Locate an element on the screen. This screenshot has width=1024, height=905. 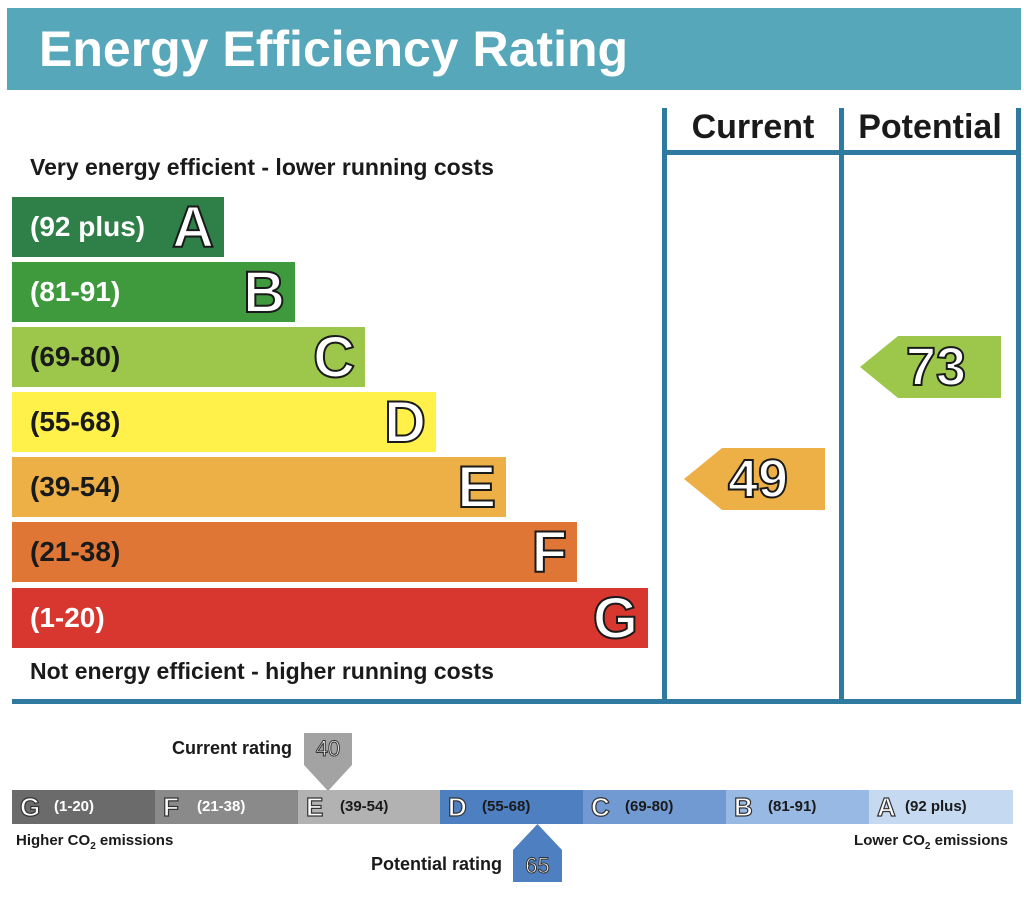
page-title: Energy Efficiency Rating is located at coordinates (334, 49).